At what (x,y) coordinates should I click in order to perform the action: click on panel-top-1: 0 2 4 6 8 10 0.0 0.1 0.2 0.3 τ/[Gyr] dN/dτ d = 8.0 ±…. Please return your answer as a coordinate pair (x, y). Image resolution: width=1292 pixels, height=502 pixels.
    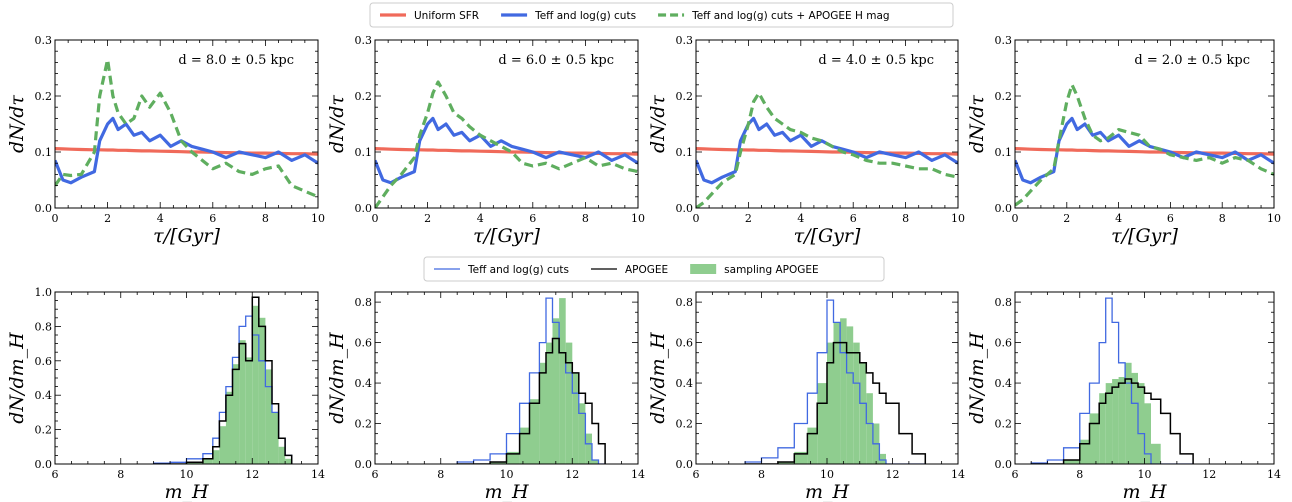
    Looking at the image, I should click on (165, 140).